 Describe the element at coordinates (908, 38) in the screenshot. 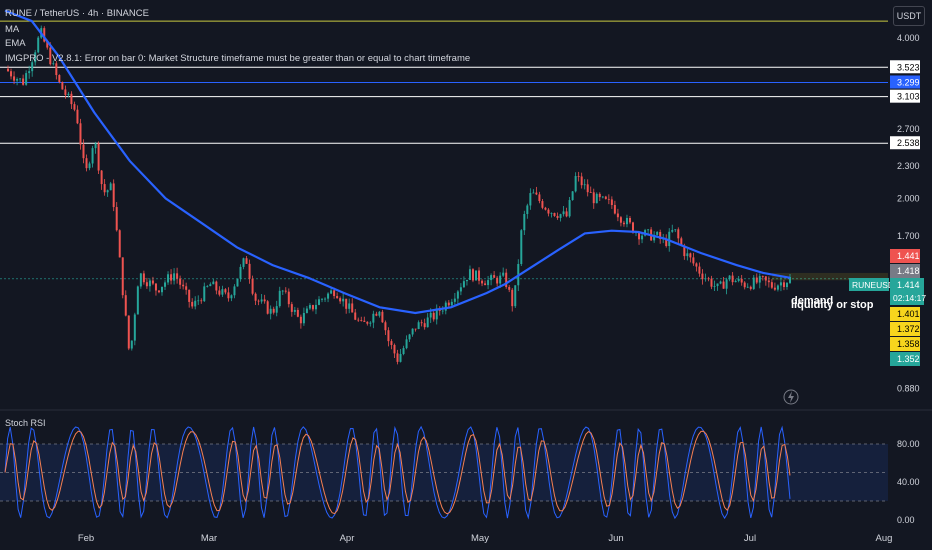

I see `price-tick-label: 4.000` at that location.